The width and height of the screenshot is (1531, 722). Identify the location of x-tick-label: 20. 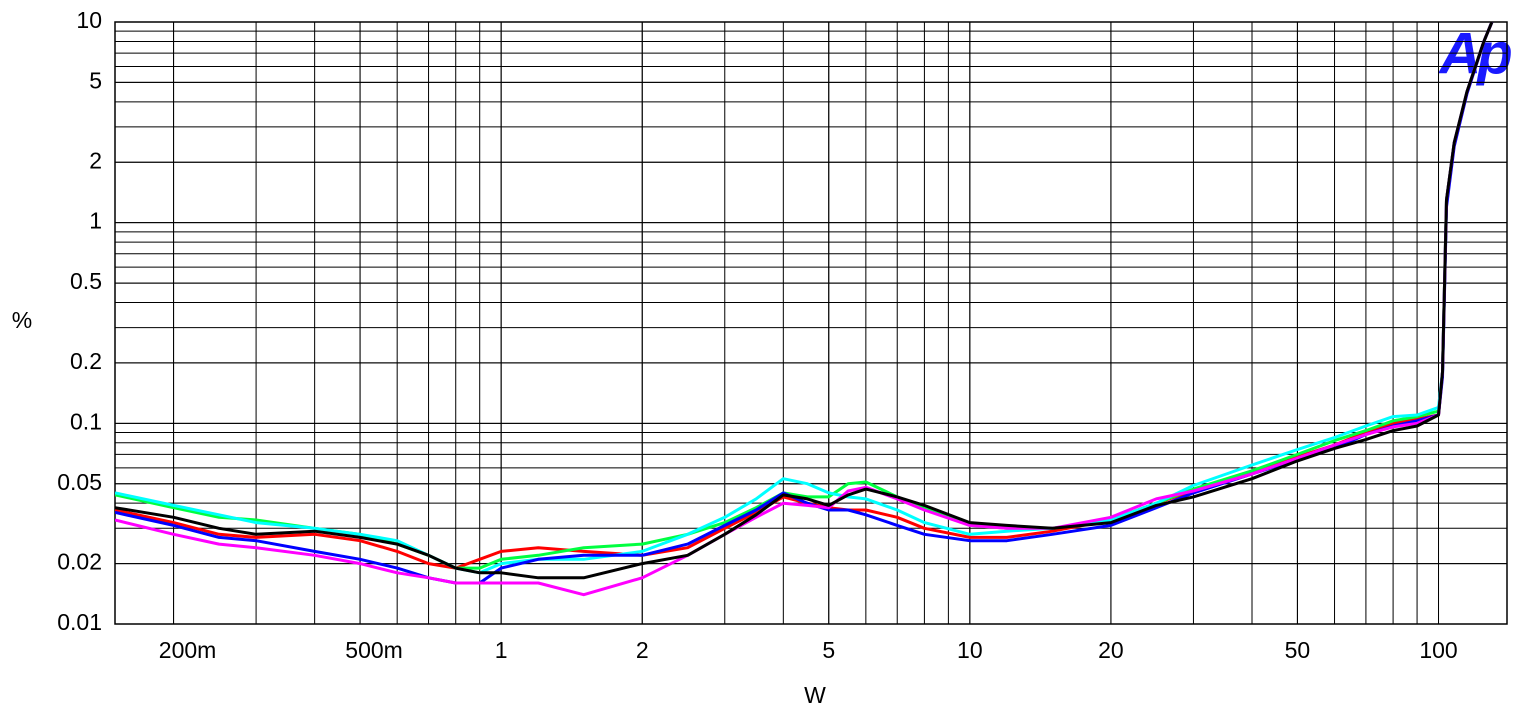
(1111, 650).